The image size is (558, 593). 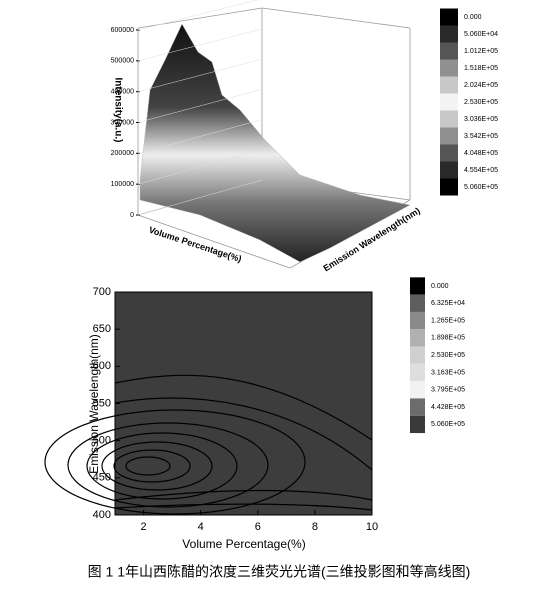 What do you see at coordinates (481, 51) in the screenshot?
I see `colorbar-label: 1.012E+05` at bounding box center [481, 51].